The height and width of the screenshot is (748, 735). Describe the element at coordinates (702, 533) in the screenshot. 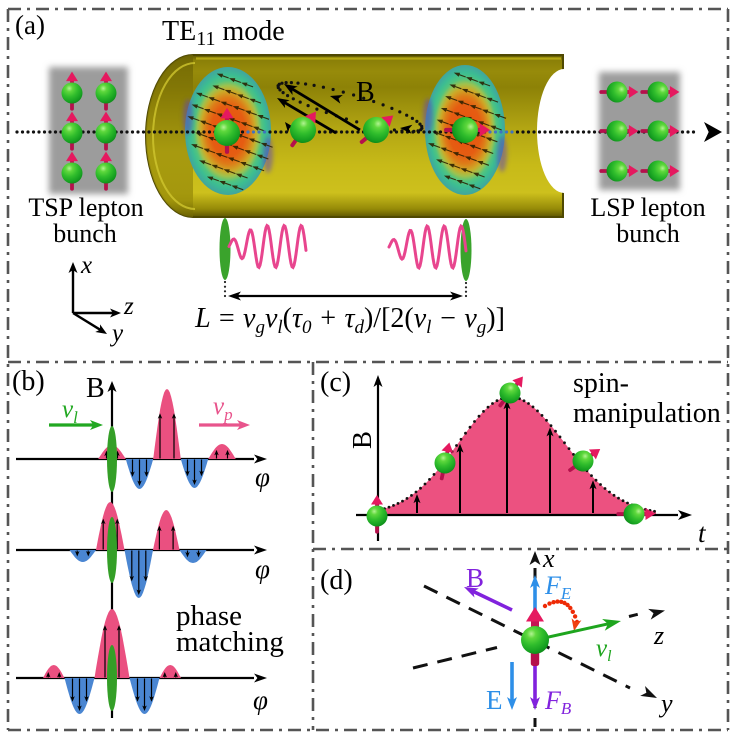

I see `svg-text: t` at that location.